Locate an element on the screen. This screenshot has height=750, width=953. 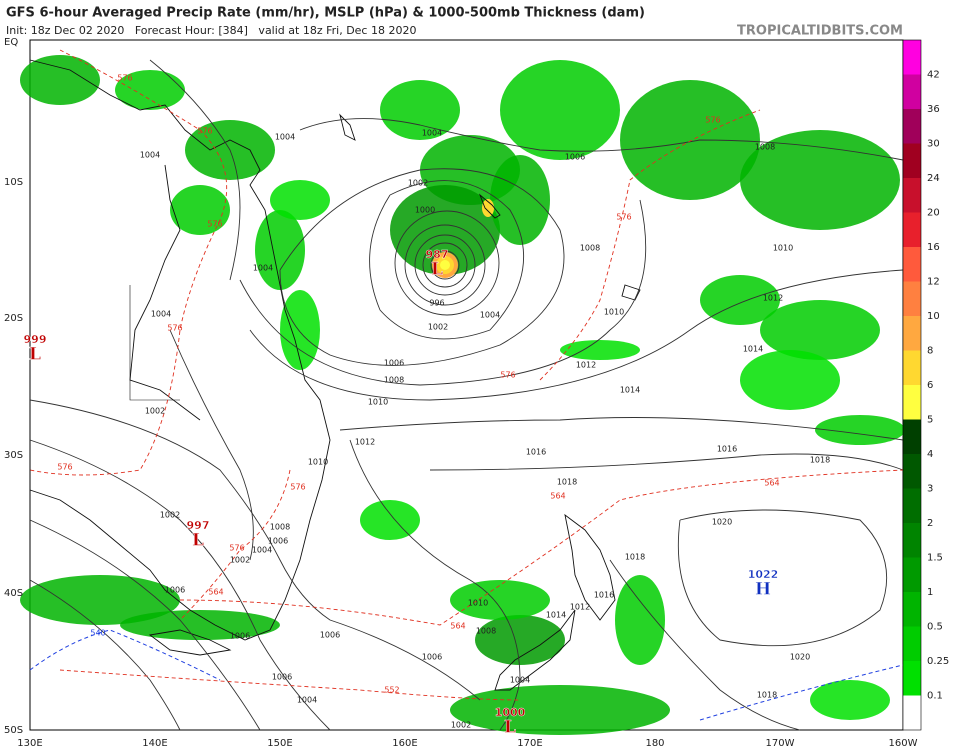
colorbar-label: 30 is located at coordinates (933, 144).